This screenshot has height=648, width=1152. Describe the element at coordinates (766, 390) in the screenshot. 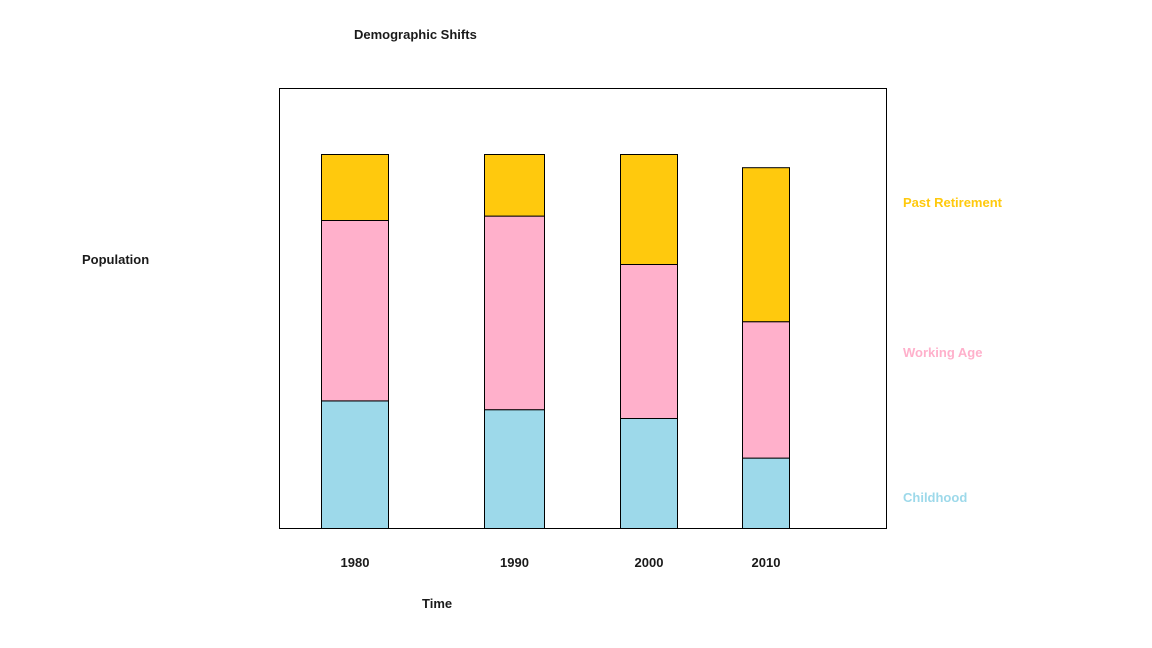

I see `bar-2010-working-age` at that location.